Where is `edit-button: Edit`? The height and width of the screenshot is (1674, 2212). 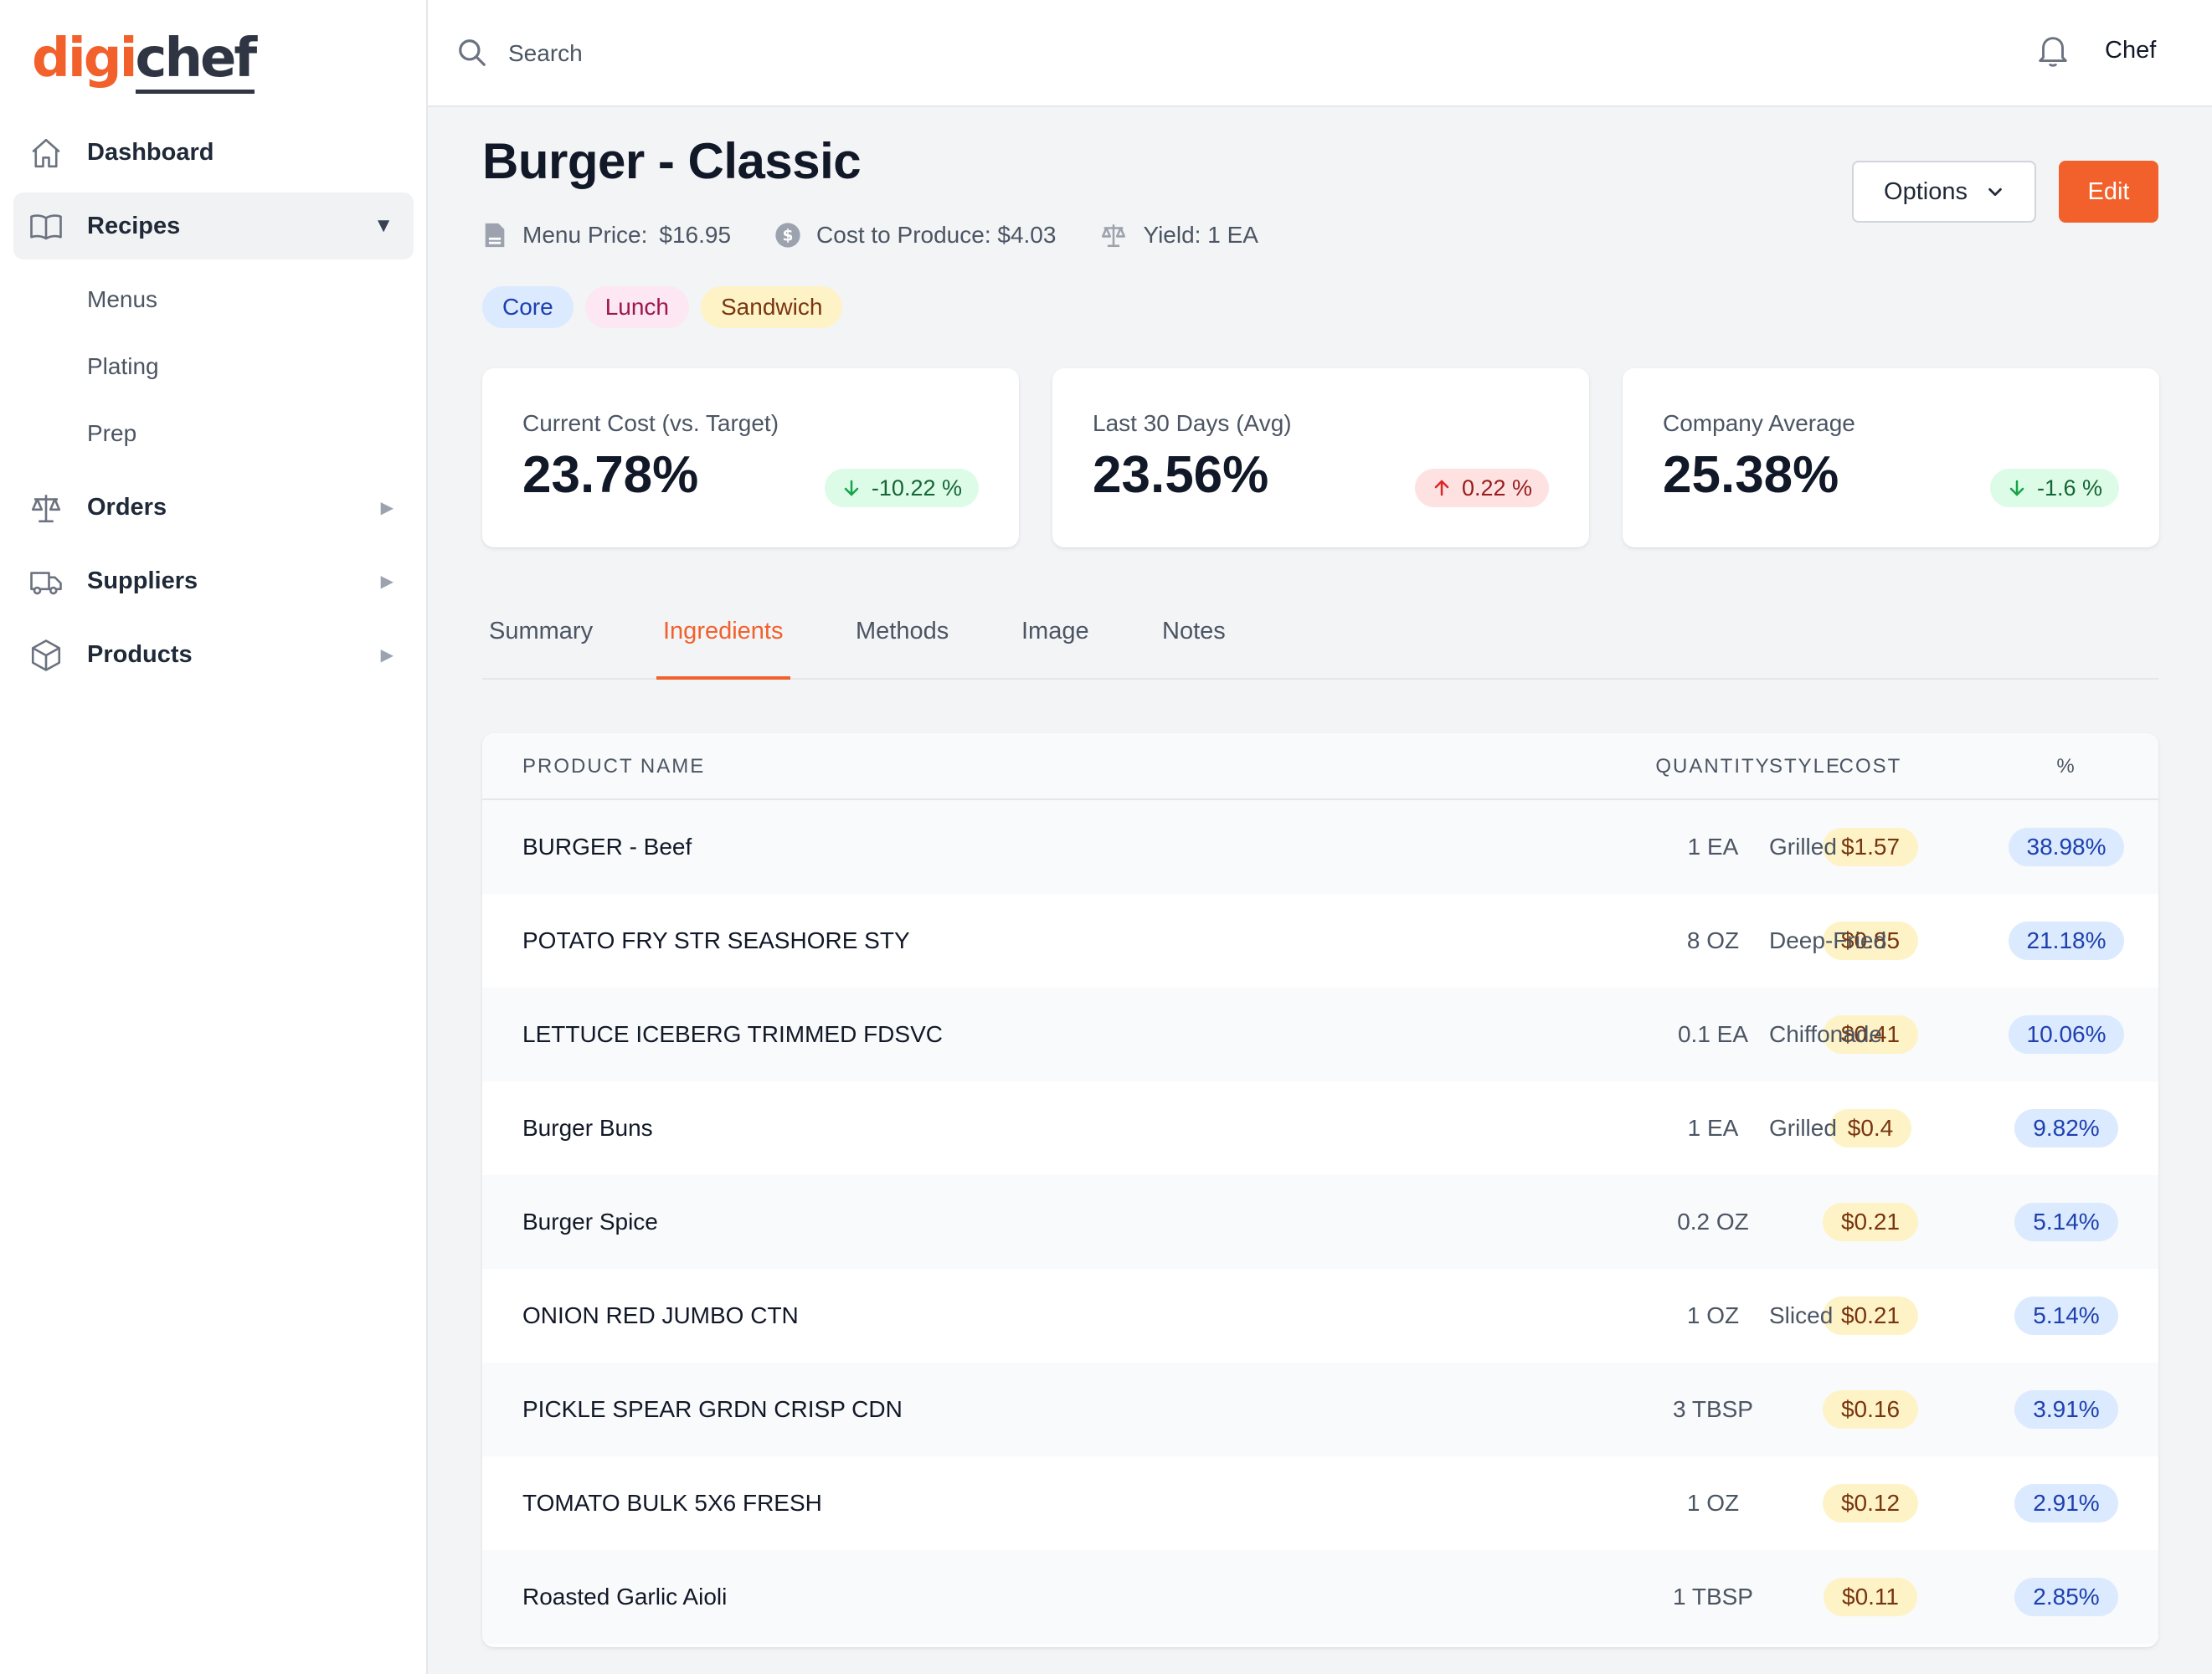 edit-button: Edit is located at coordinates (2108, 192).